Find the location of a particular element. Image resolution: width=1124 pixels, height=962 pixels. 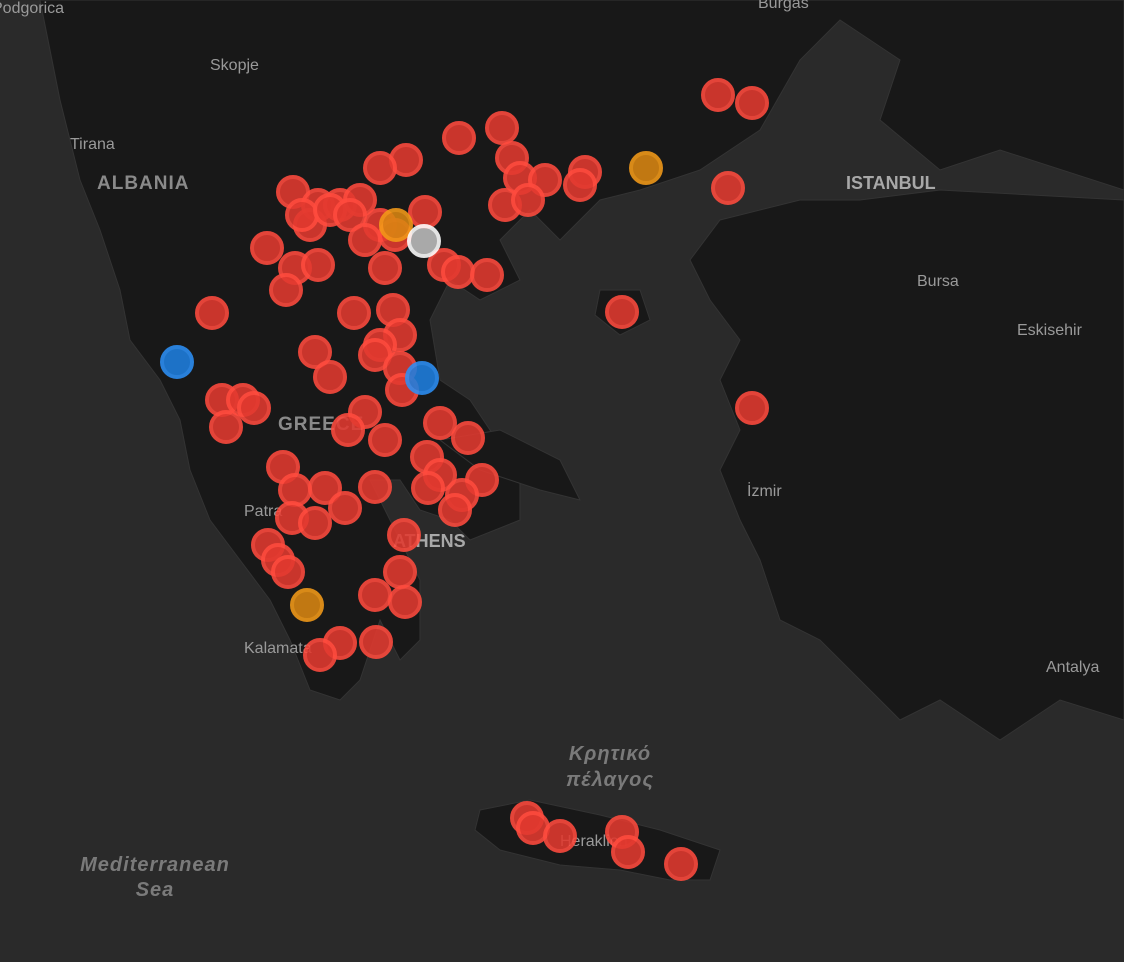

sea-label: Sea is located at coordinates (155, 890).